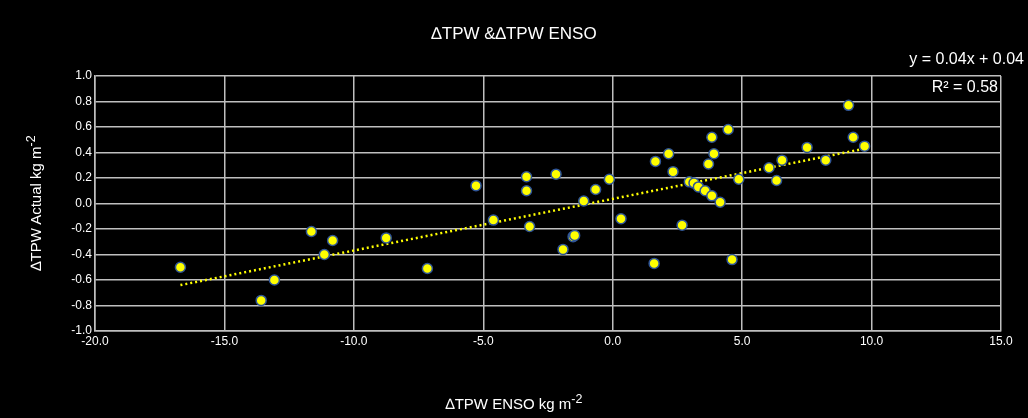 The width and height of the screenshot is (1028, 418). I want to click on x-tick-label: -5.0, so click(483, 340).